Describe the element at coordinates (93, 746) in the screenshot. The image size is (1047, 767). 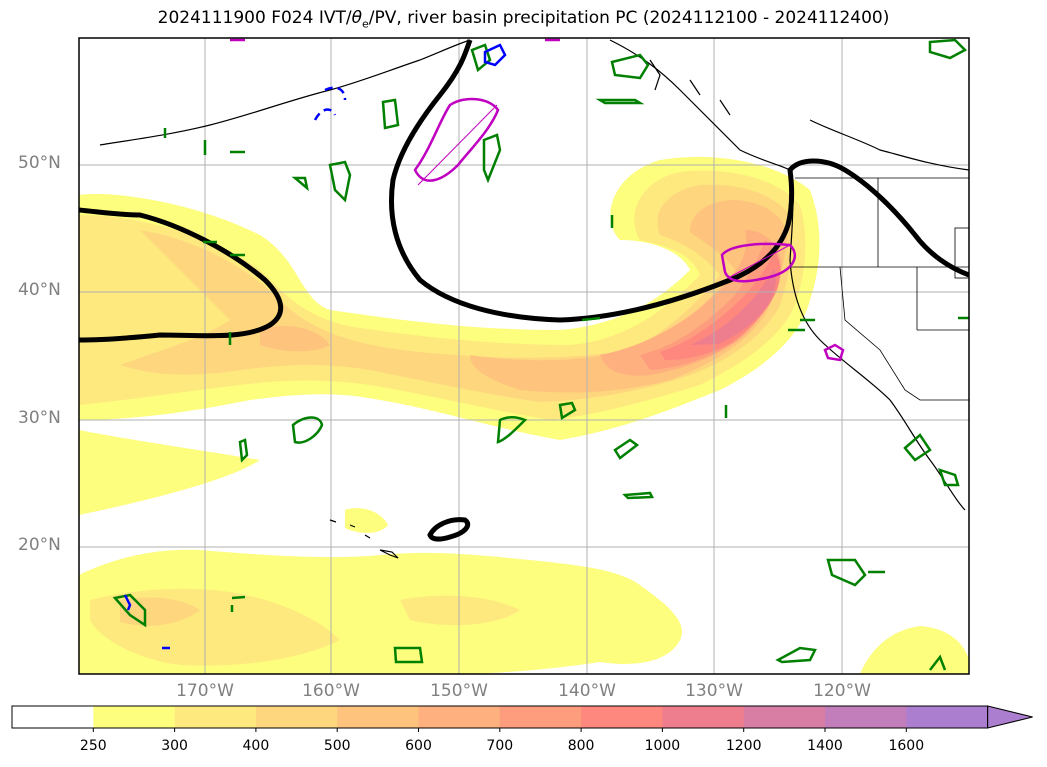
I see `colorbar-label: 250` at that location.